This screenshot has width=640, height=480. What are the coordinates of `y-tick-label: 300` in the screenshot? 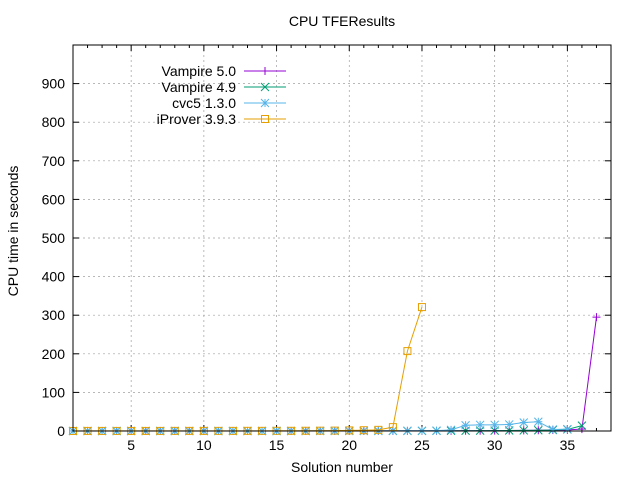 It's located at (54, 315).